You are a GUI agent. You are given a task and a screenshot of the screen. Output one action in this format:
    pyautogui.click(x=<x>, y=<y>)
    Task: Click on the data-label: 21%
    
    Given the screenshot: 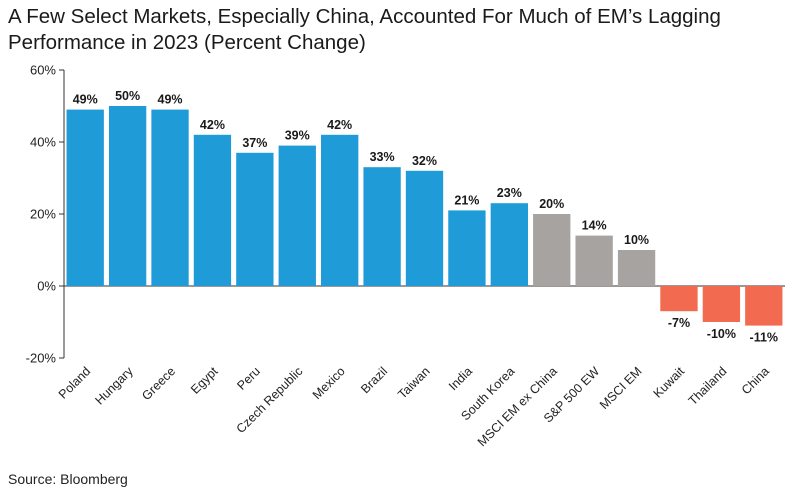 What is the action you would take?
    pyautogui.click(x=466, y=200)
    